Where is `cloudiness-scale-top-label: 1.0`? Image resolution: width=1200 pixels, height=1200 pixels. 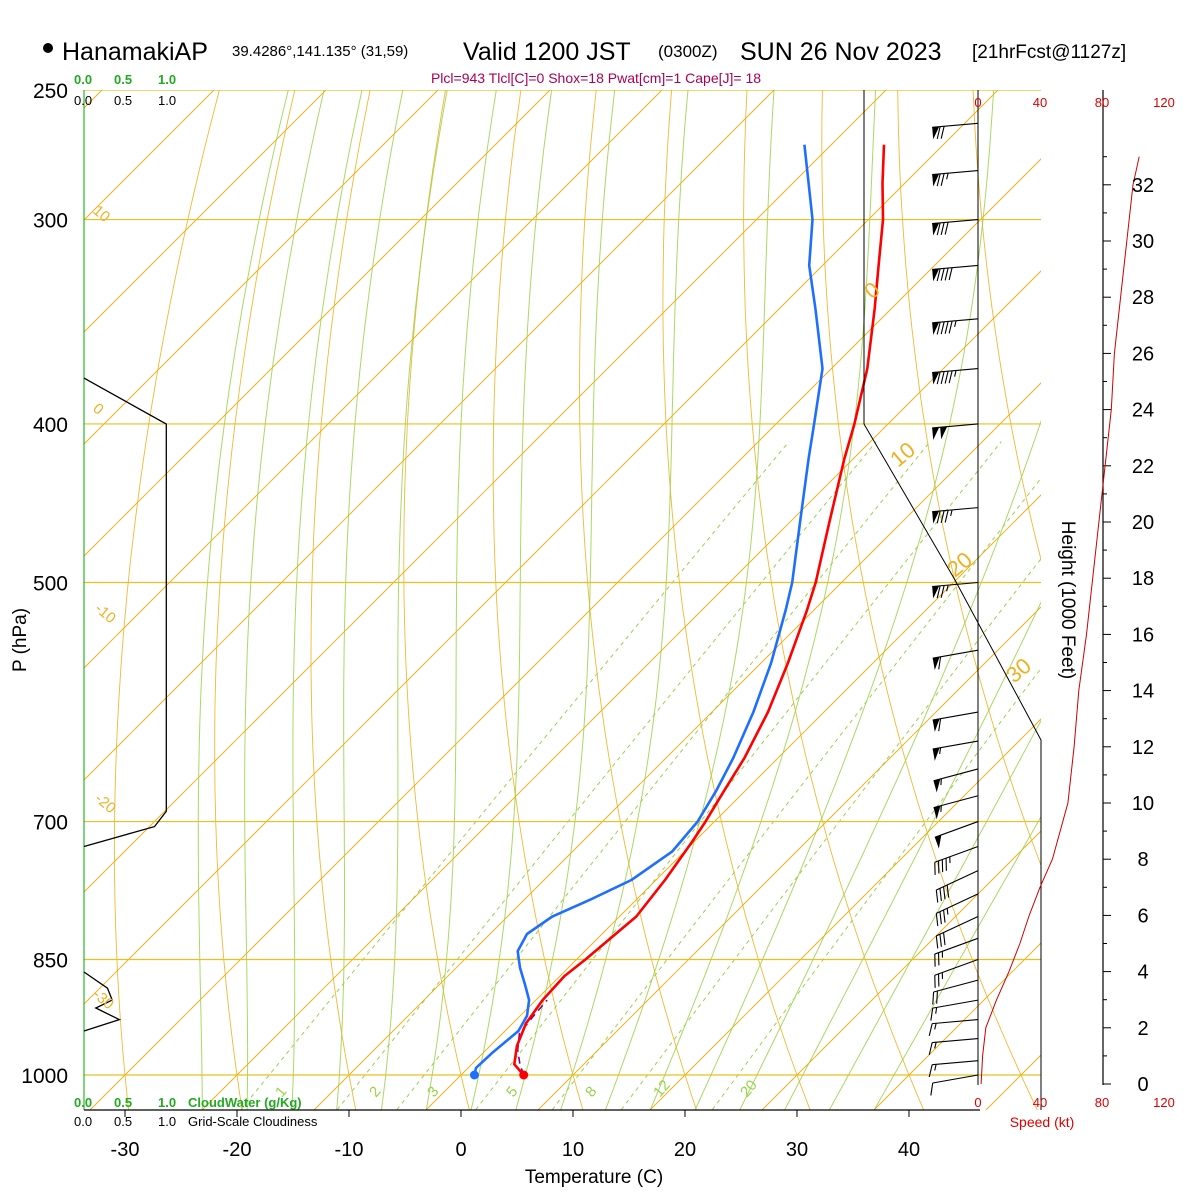
cloudiness-scale-top-label: 1.0 is located at coordinates (167, 100).